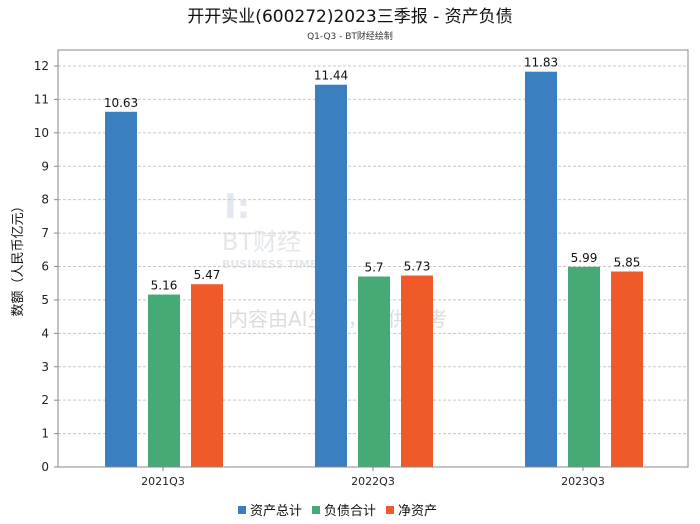 The width and height of the screenshot is (700, 524). Describe the element at coordinates (45, 233) in the screenshot. I see `y-tick-label: 7` at that location.